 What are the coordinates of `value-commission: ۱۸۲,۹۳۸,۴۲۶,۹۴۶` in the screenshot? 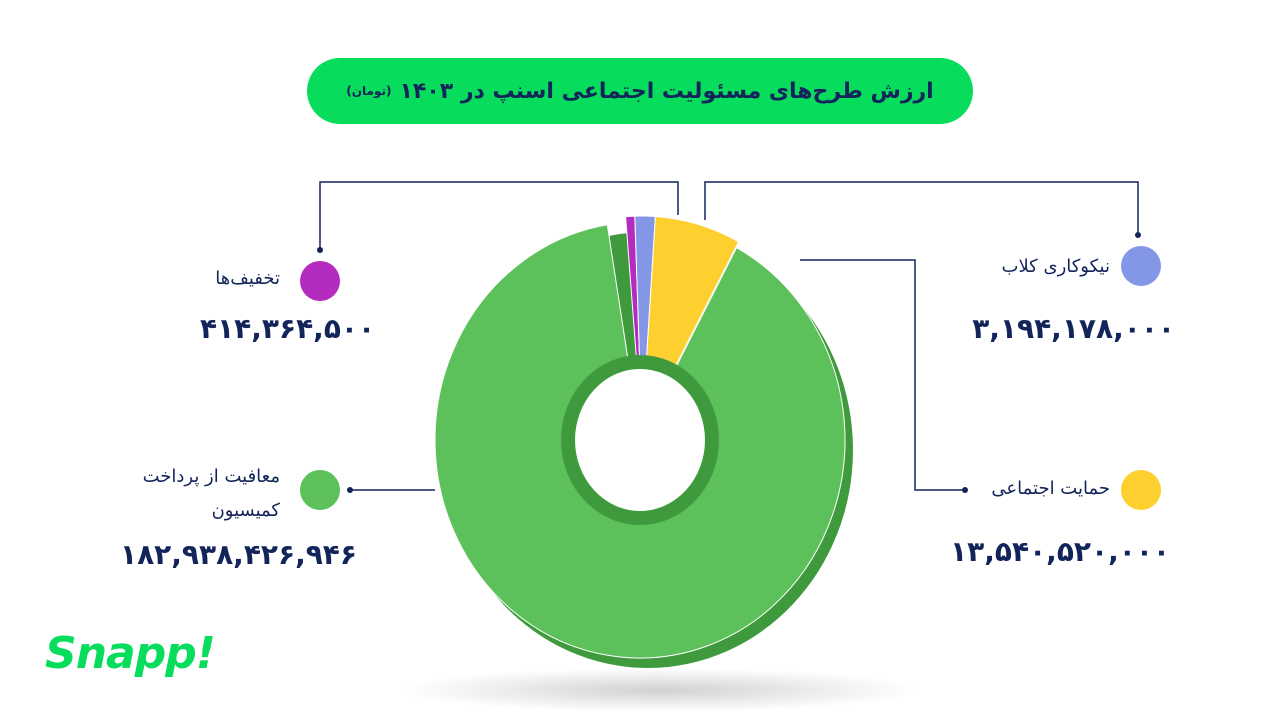 It's located at (238, 554).